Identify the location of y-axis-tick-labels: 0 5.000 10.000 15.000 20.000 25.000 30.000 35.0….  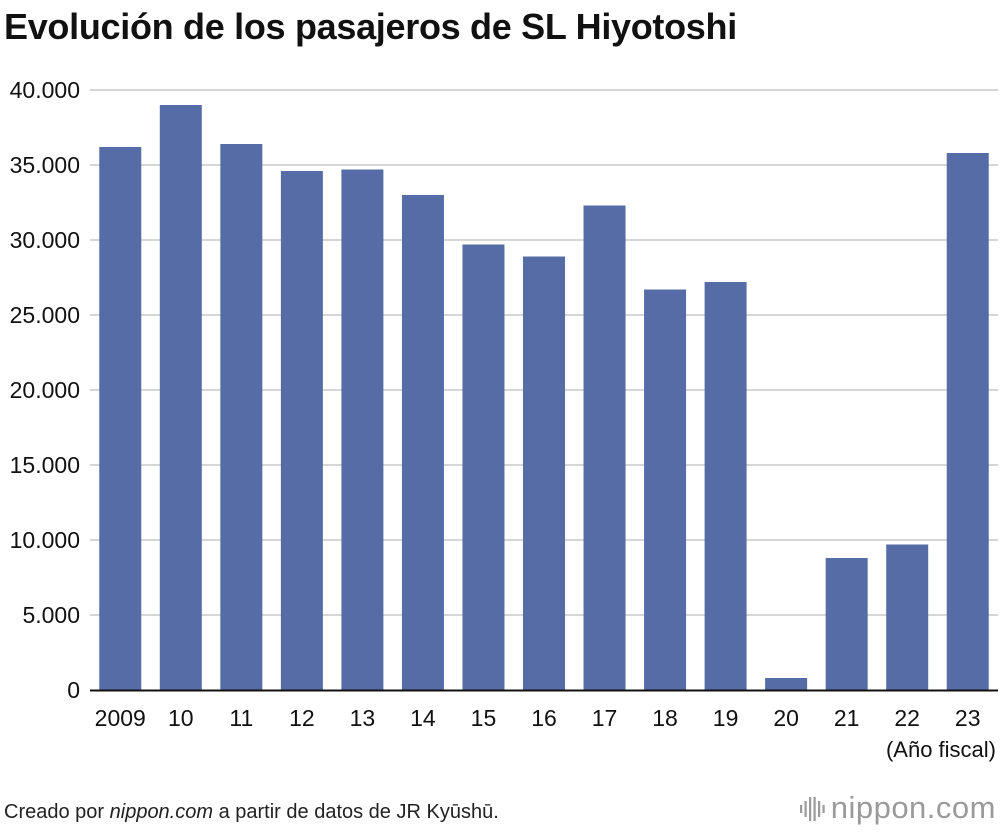
(45, 390).